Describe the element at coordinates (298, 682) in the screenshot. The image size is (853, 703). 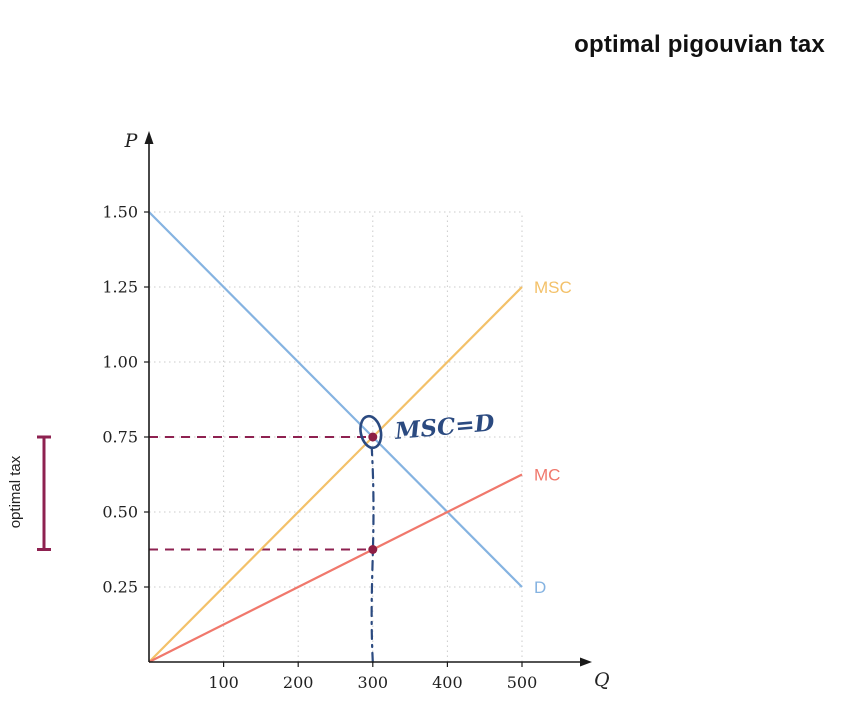
I see `x-tick-label: 200` at that location.